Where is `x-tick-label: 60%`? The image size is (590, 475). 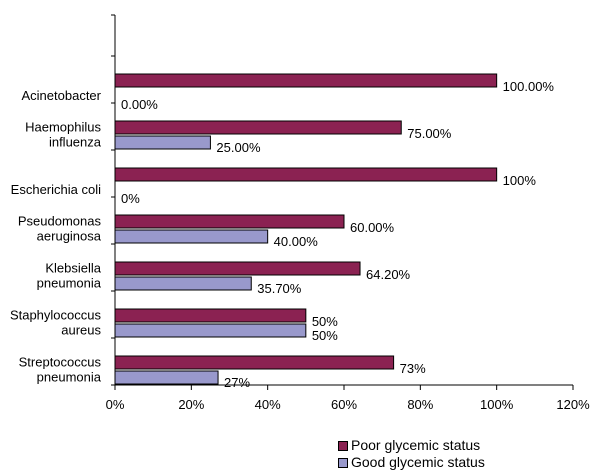
x-tick-label: 60% is located at coordinates (344, 404).